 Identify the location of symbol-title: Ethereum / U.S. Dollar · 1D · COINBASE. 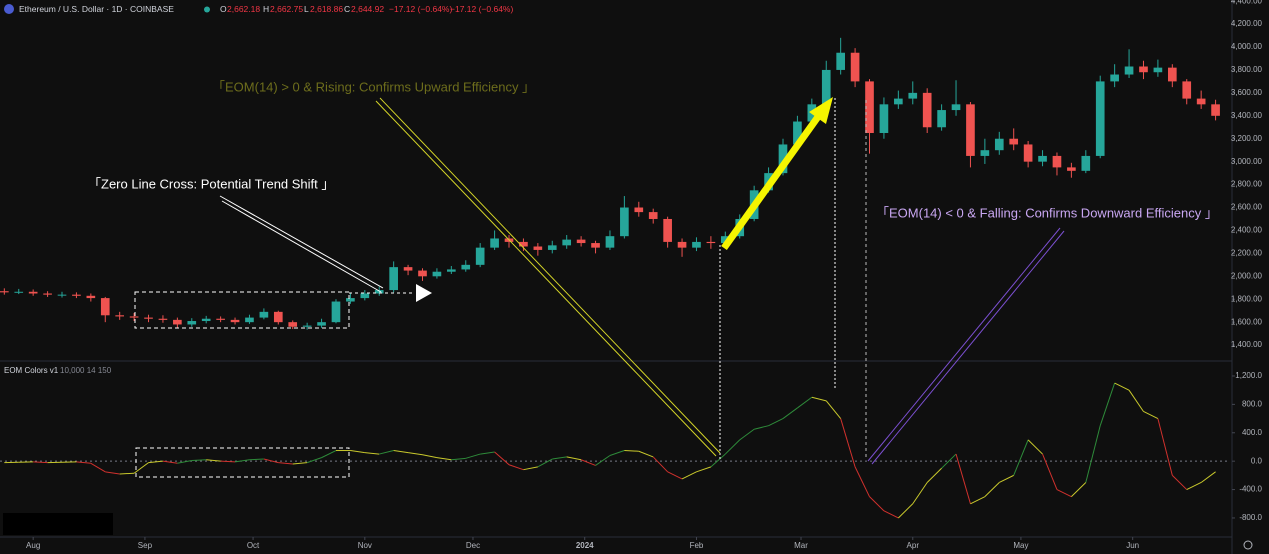
(96, 9).